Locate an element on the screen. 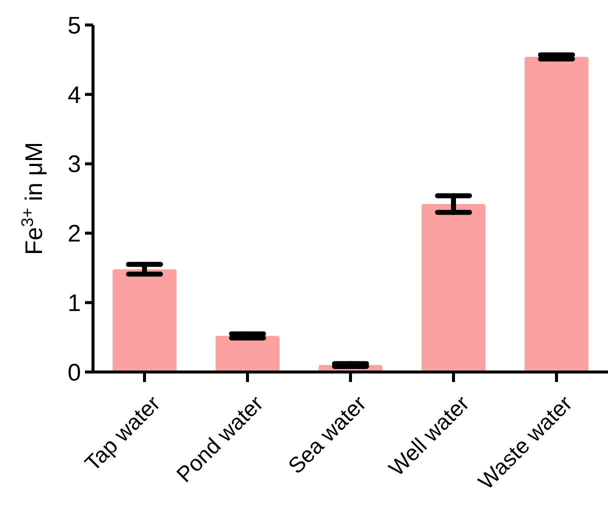  y-tick-label: 4 is located at coordinates (74, 95).